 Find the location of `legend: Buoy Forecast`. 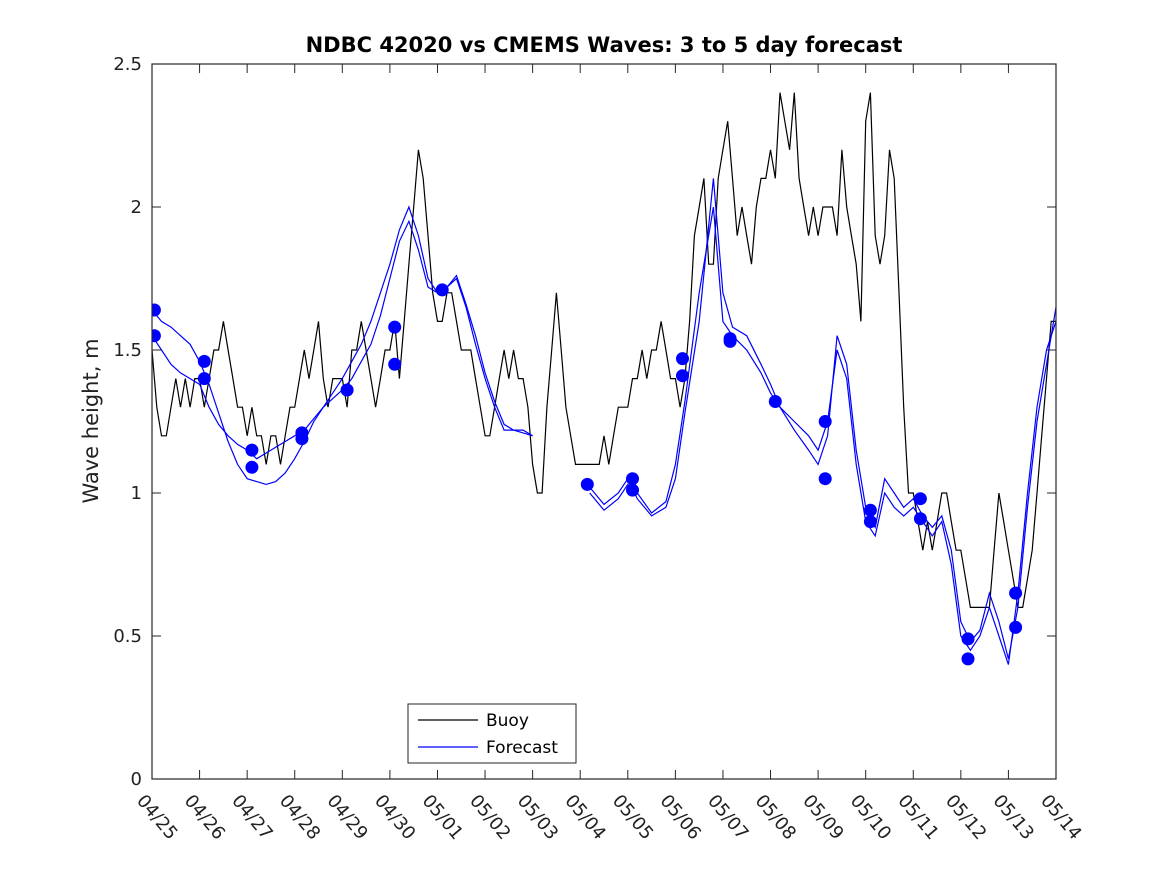

legend: Buoy Forecast is located at coordinates (492, 733).